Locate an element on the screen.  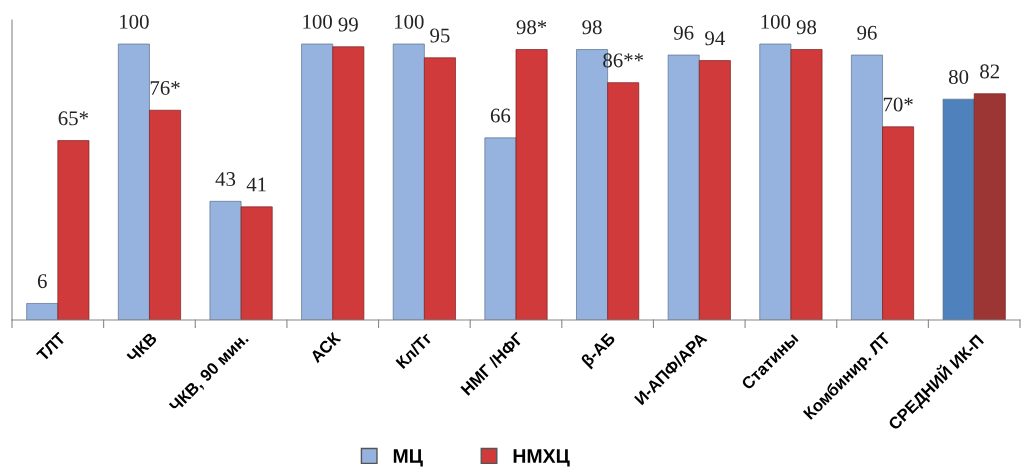
data-label: 43 is located at coordinates (225, 179).